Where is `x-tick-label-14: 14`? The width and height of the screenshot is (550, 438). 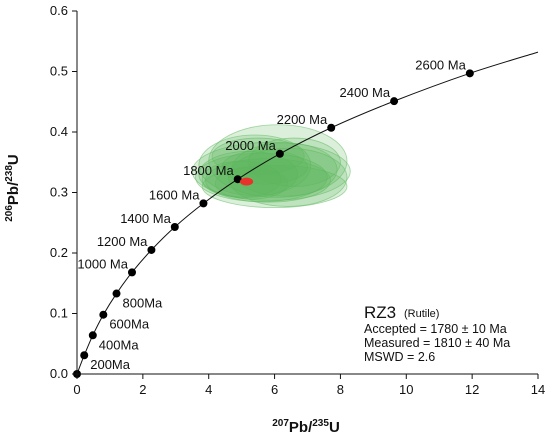 x-tick-label-14: 14 is located at coordinates (538, 389).